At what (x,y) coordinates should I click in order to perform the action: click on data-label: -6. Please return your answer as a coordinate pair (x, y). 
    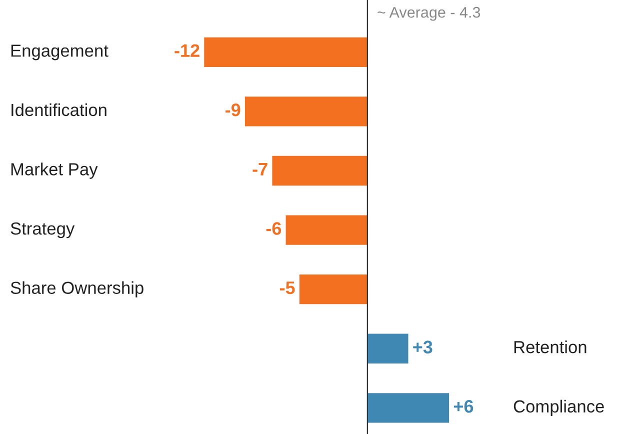
    Looking at the image, I should click on (274, 228).